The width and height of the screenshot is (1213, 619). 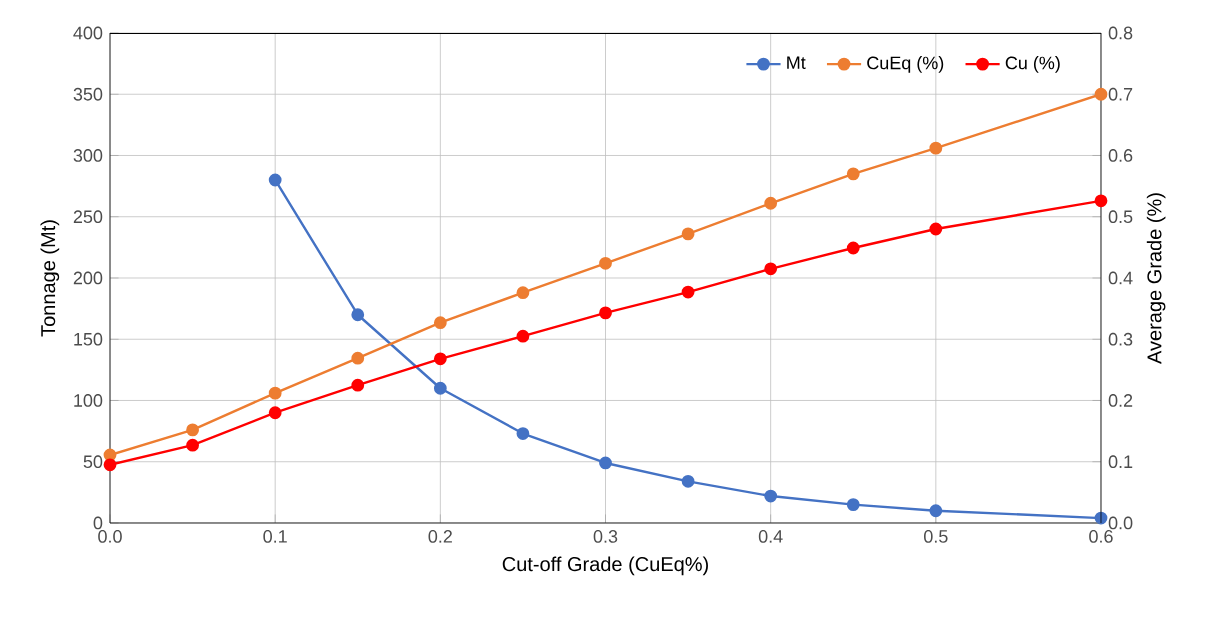 I want to click on y2-axis-title: Average Grade (%), so click(x=1156, y=278).